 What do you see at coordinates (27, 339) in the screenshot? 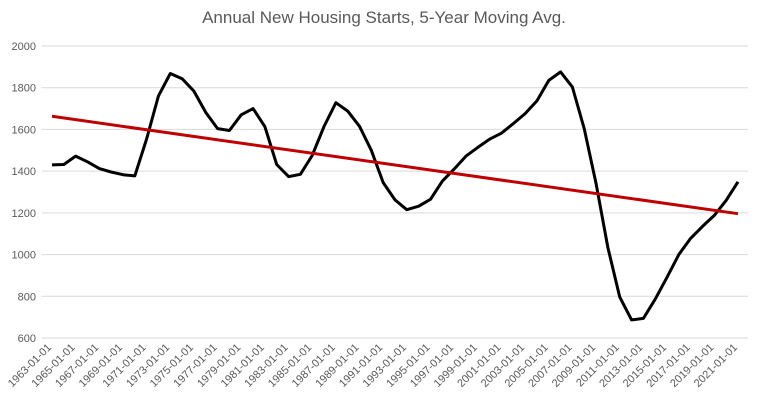
I see `y-tick-label: 600` at bounding box center [27, 339].